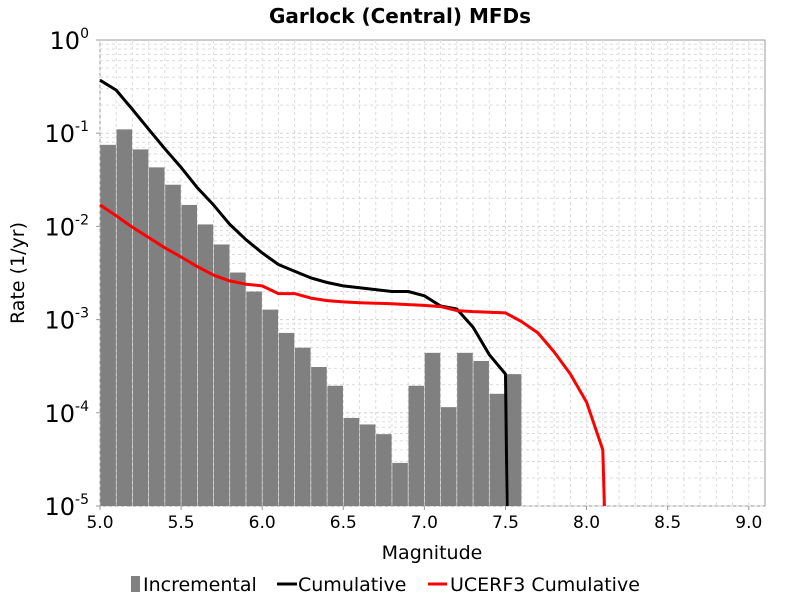 The height and width of the screenshot is (600, 800). What do you see at coordinates (66, 133) in the screenshot?
I see `y-tick-label: 10⁻¹` at bounding box center [66, 133].